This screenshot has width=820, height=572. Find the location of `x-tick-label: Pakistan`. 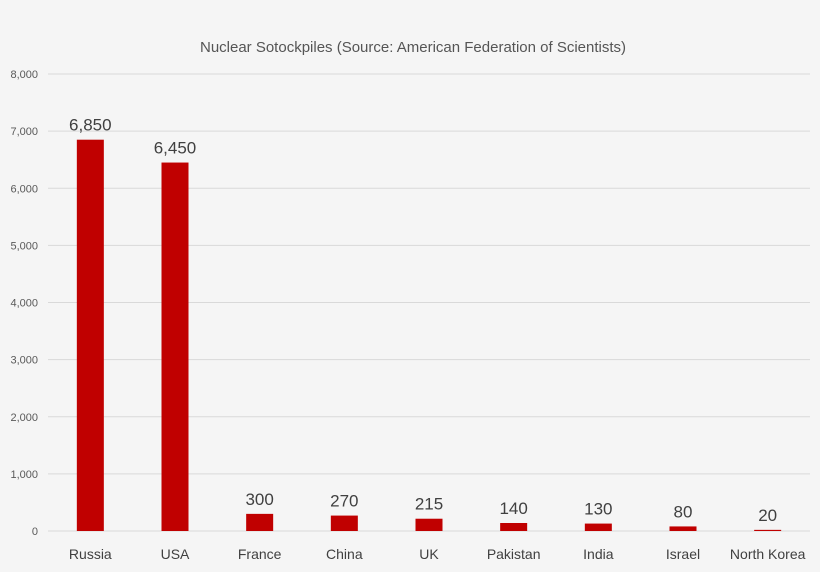

x-tick-label: Pakistan is located at coordinates (514, 554).